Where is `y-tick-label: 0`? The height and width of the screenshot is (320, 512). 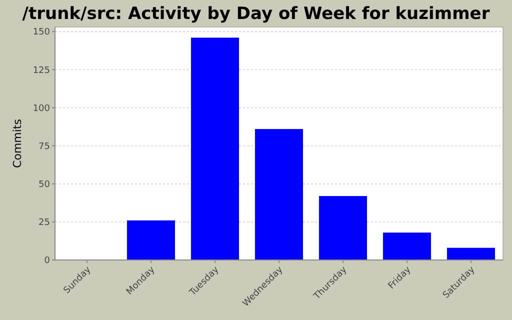 y-tick-label: 0 is located at coordinates (47, 261).